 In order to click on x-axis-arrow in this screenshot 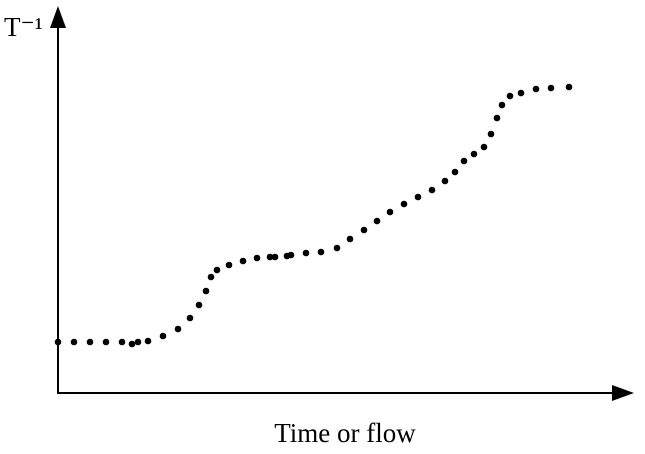, I will do `click(623, 393)`.